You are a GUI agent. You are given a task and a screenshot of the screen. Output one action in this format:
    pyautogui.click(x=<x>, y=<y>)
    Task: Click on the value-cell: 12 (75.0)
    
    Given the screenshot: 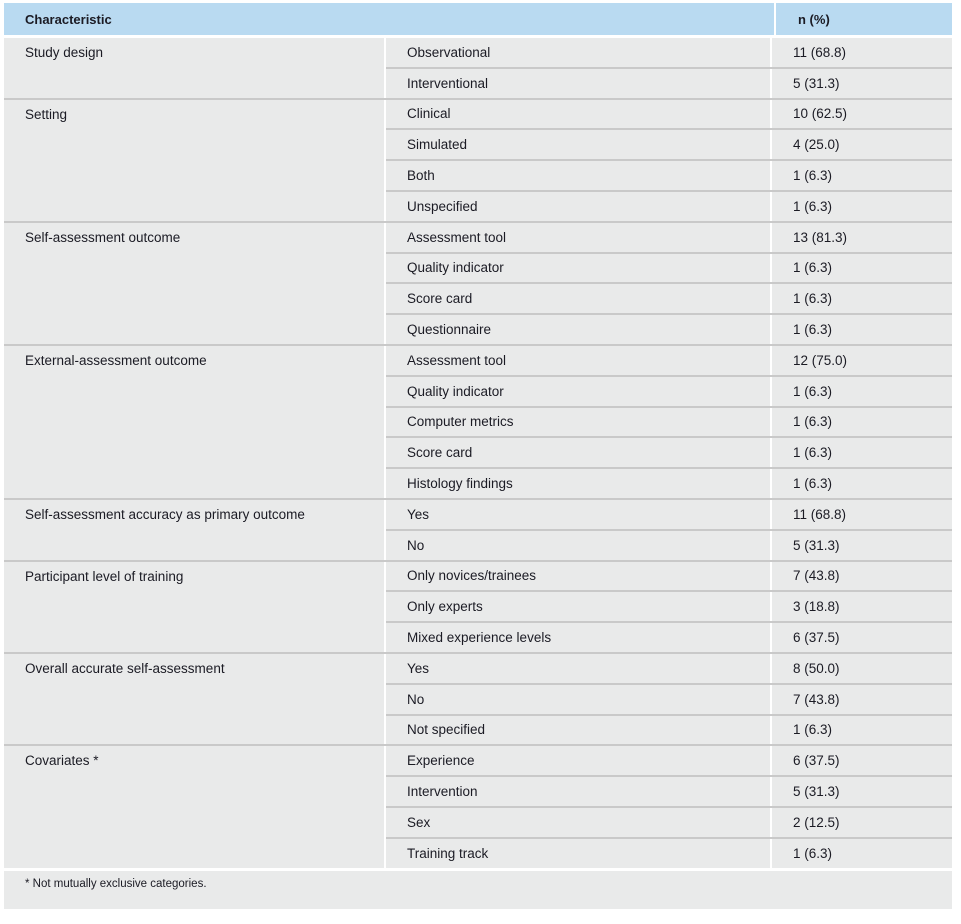 What is the action you would take?
    pyautogui.click(x=861, y=360)
    